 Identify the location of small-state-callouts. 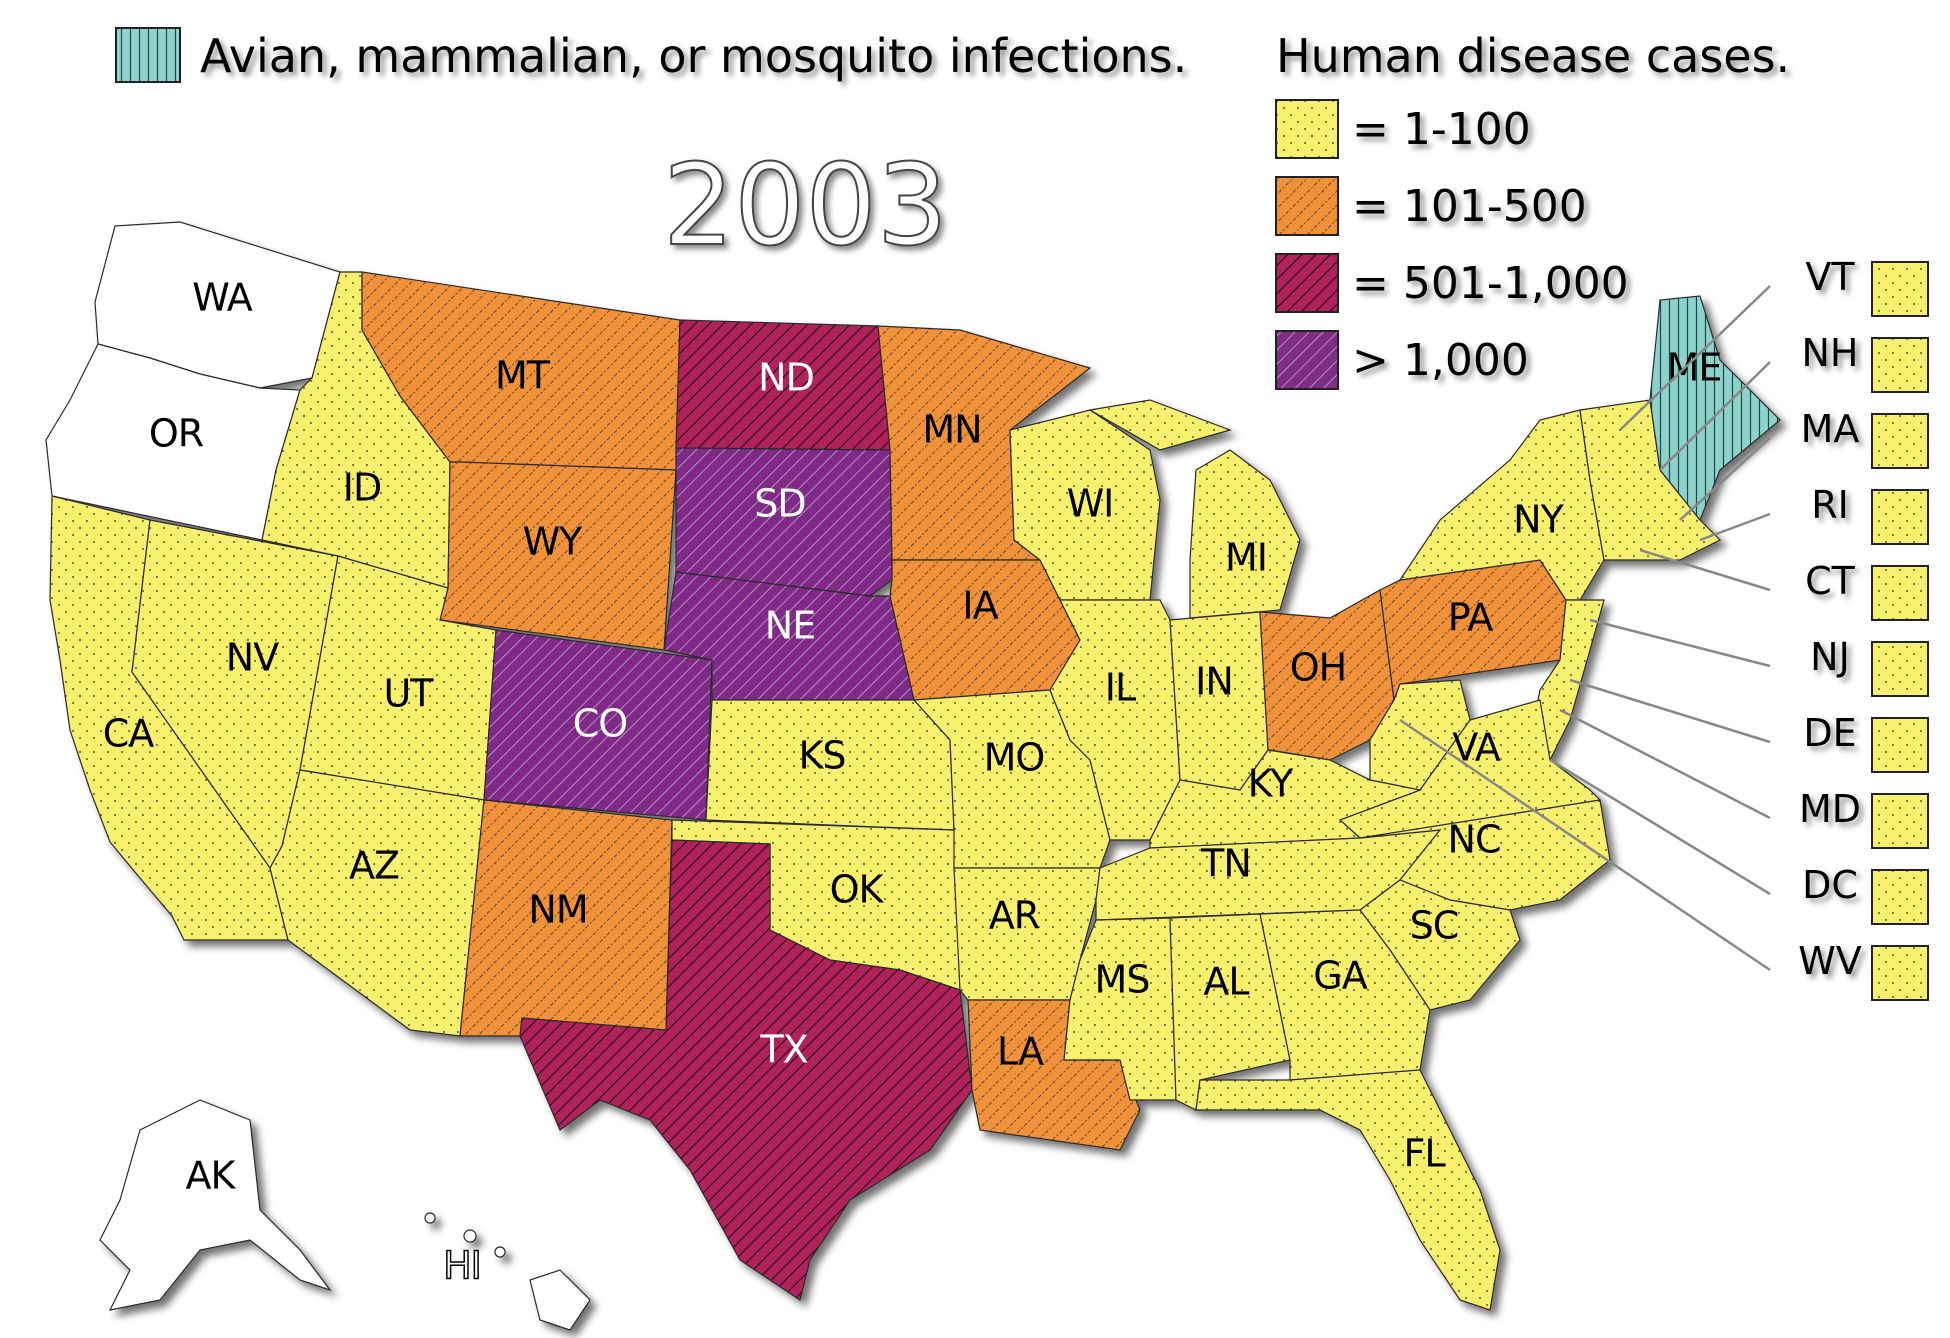
(1585, 628).